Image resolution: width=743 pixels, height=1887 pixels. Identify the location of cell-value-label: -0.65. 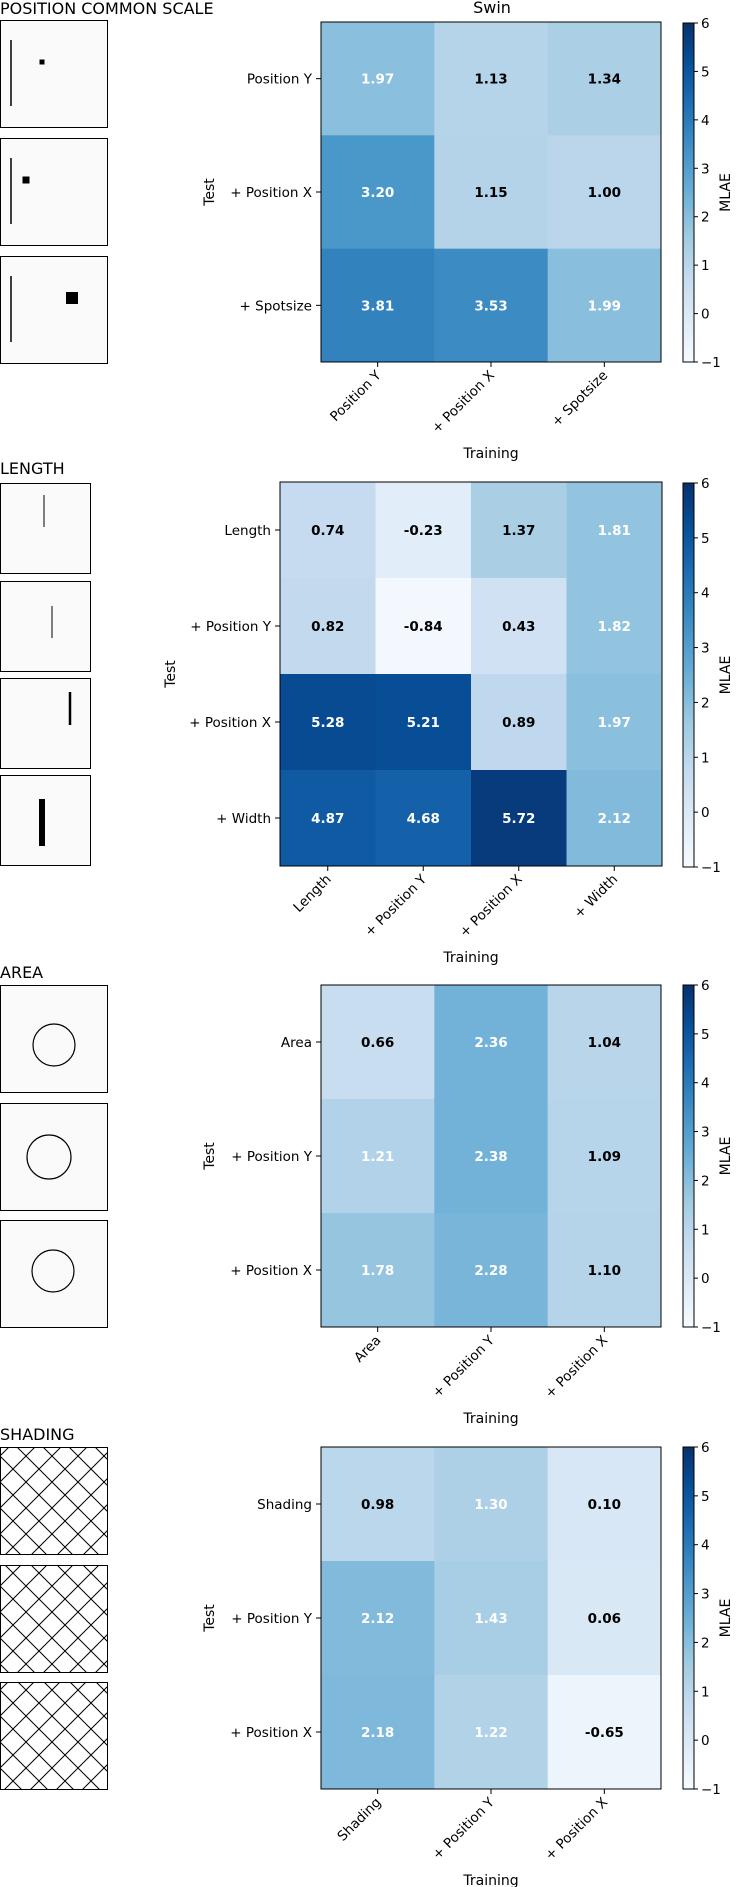
(604, 1733).